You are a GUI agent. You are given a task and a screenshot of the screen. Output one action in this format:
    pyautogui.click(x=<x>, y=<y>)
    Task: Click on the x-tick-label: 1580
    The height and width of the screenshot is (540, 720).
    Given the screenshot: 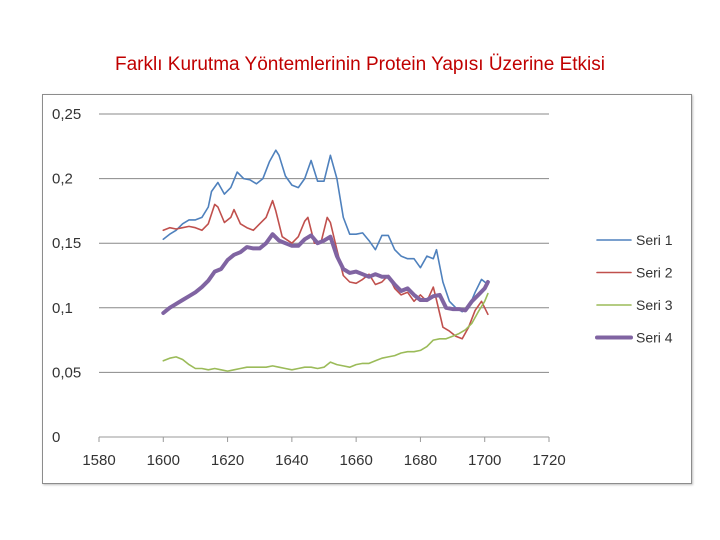 What is the action you would take?
    pyautogui.click(x=98, y=460)
    